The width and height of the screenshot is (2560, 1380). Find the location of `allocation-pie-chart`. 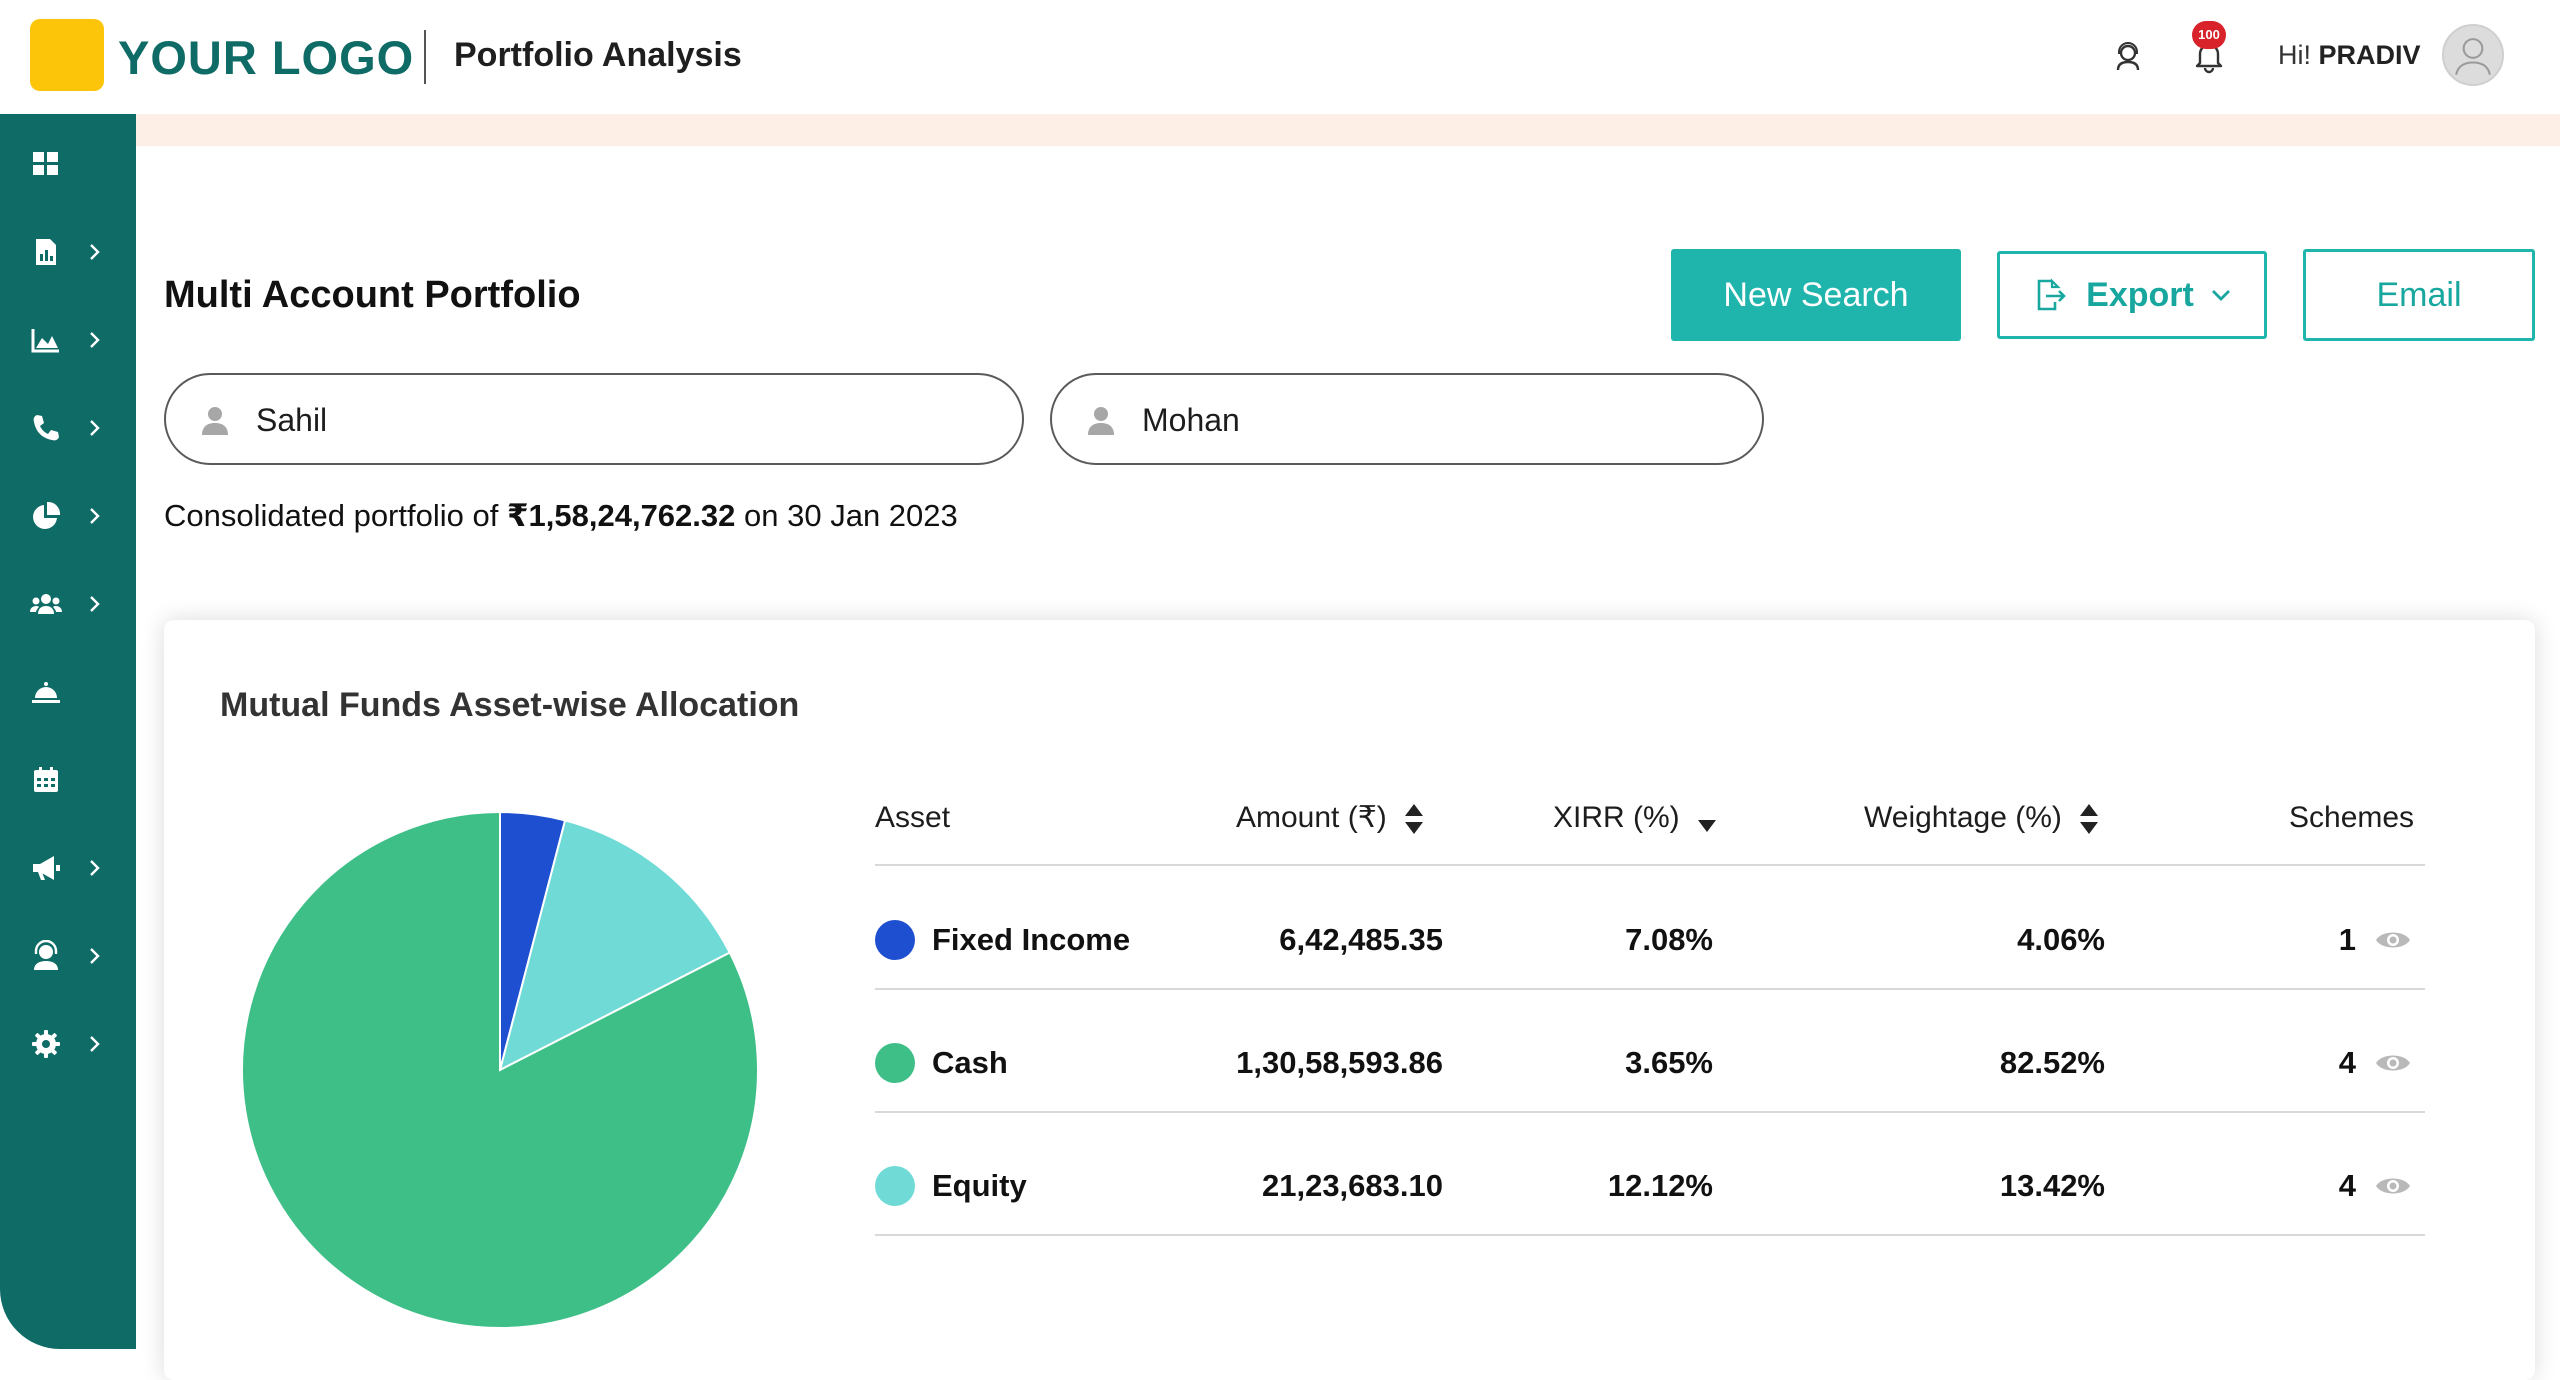

allocation-pie-chart is located at coordinates (500, 1069).